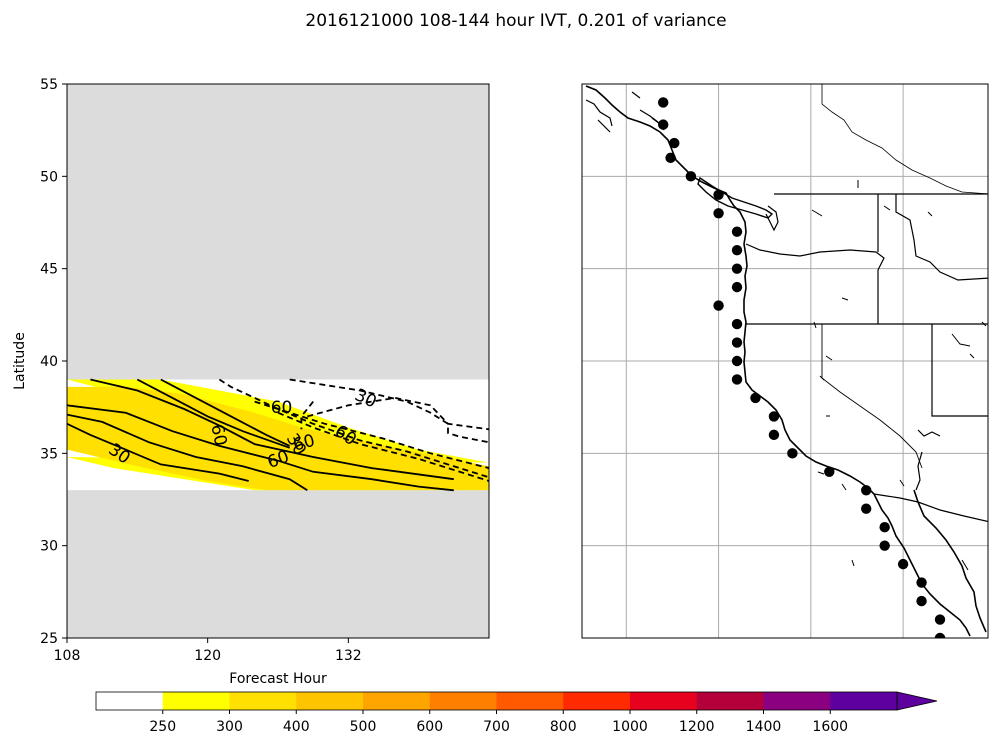 The width and height of the screenshot is (1000, 749). I want to click on us-mexico-border, so click(930, 508).